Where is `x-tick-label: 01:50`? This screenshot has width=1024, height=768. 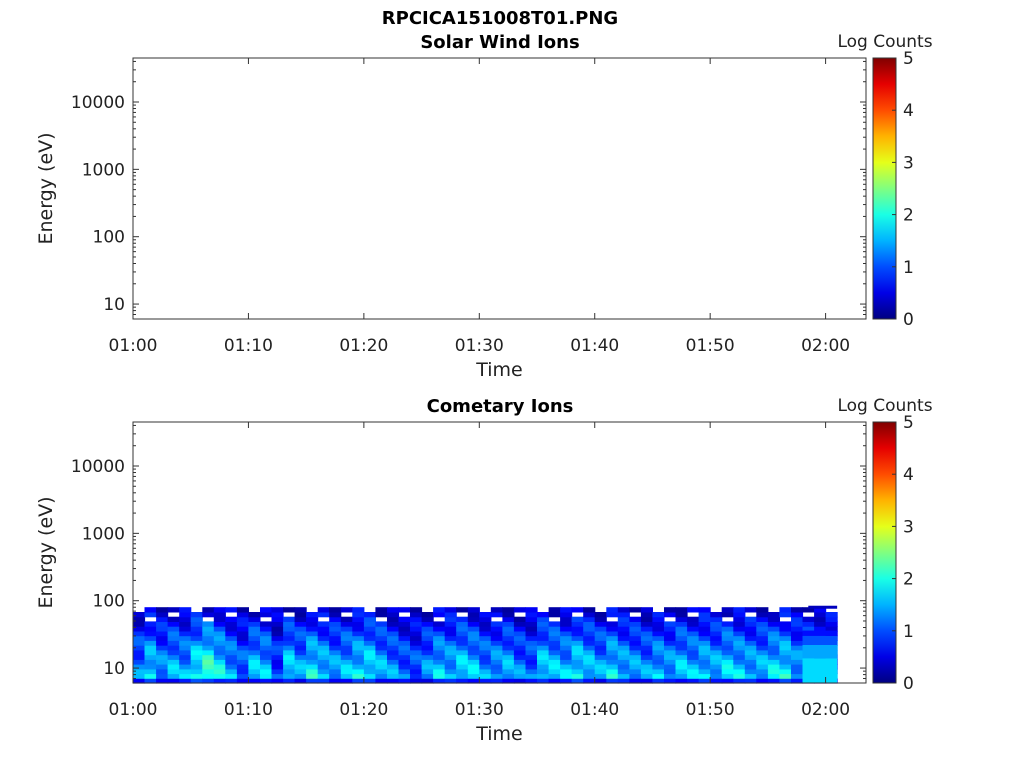
x-tick-label: 01:50 is located at coordinates (710, 346).